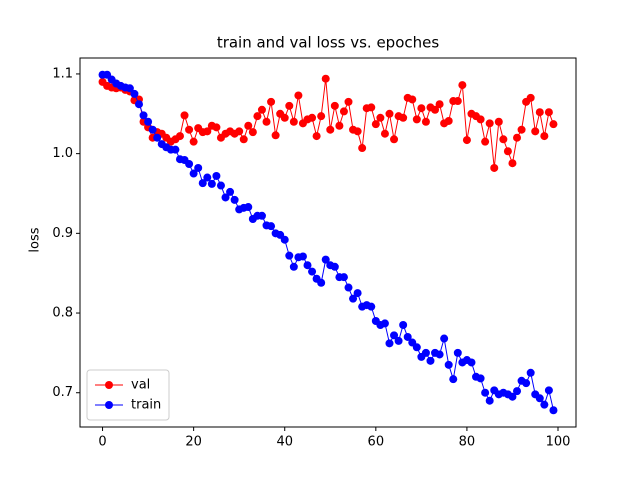 Image resolution: width=640 pixels, height=484 pixels. What do you see at coordinates (62, 153) in the screenshot?
I see `y-tick-label: 1.0` at bounding box center [62, 153].